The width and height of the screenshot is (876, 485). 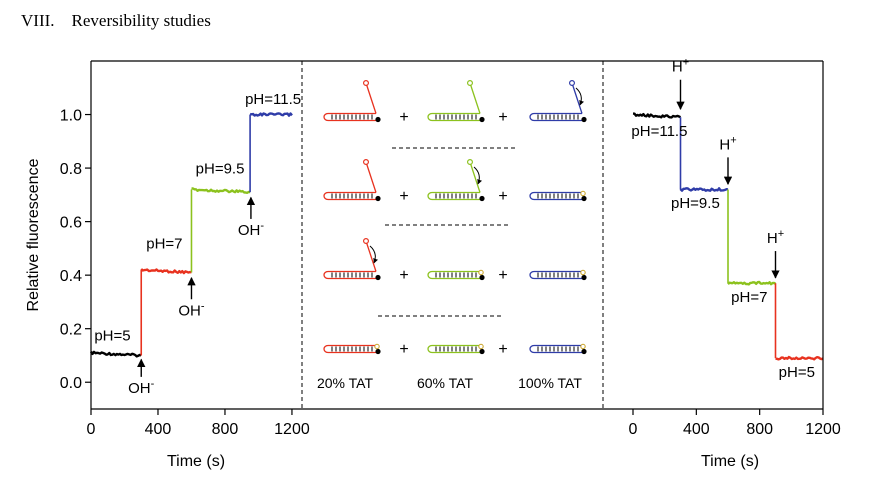 What do you see at coordinates (164, 243) in the screenshot?
I see `ph-label: pH=7` at bounding box center [164, 243].